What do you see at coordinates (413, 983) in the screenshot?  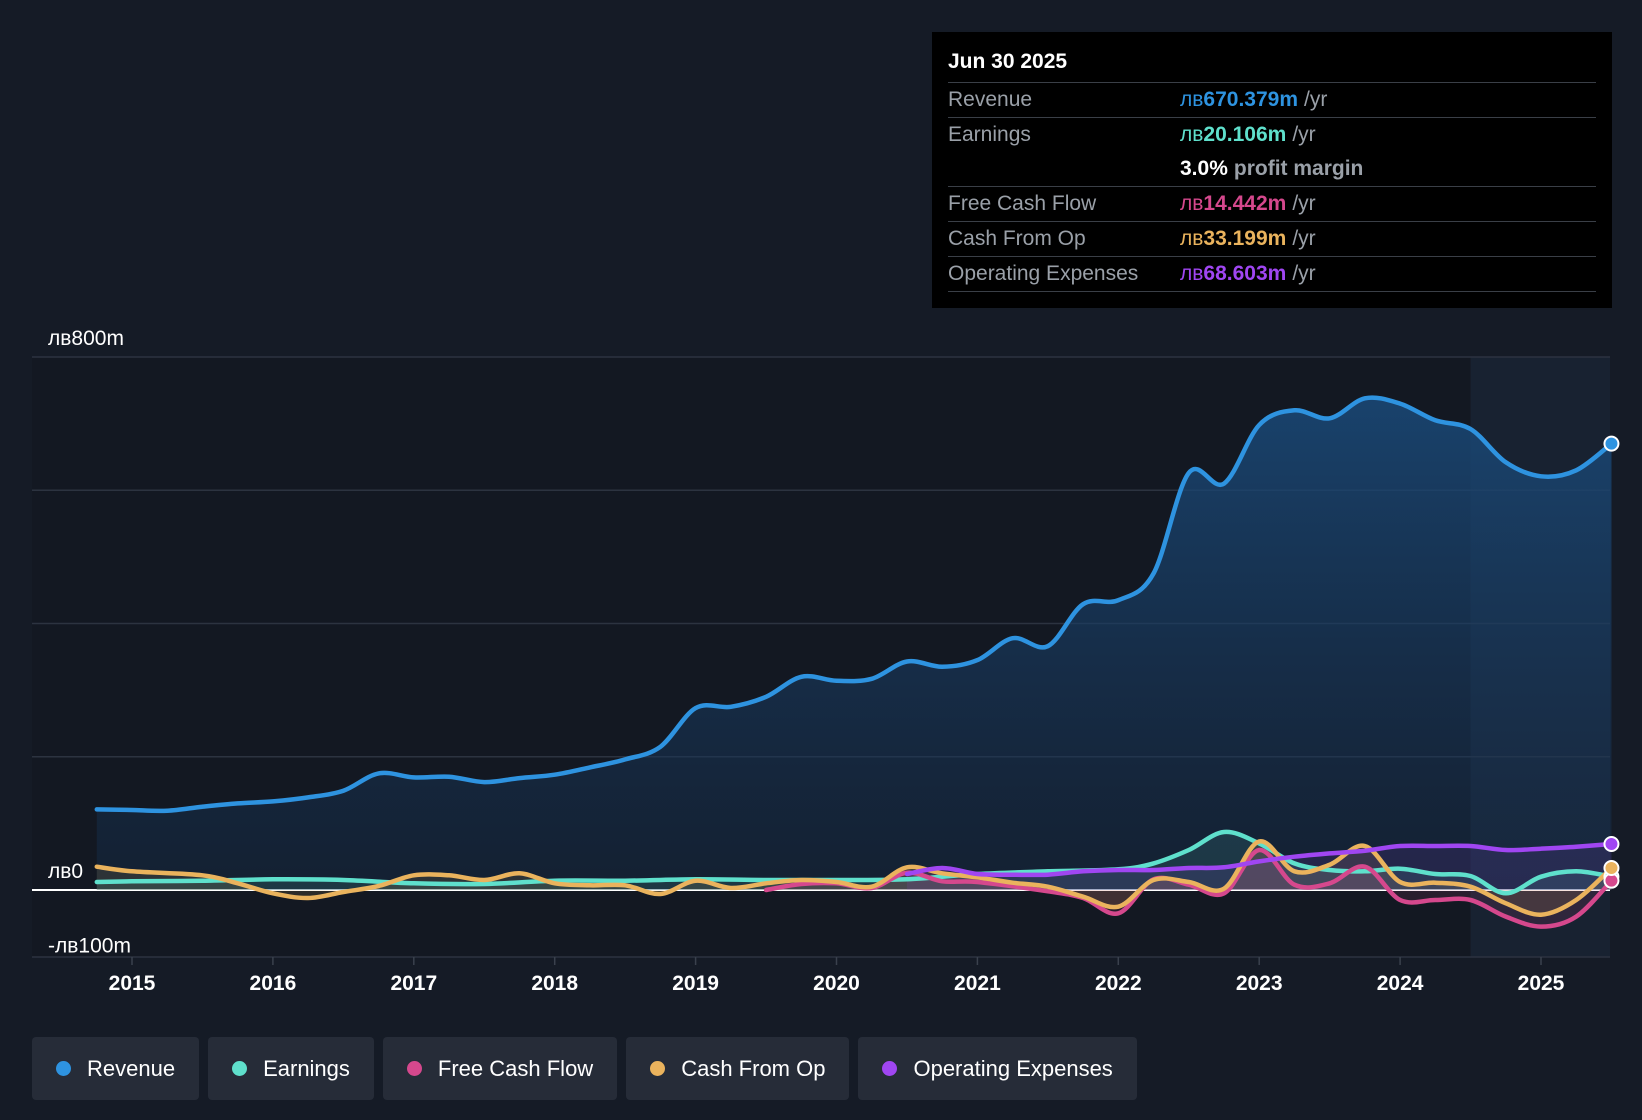 I see `x-tick-label: 2017` at bounding box center [413, 983].